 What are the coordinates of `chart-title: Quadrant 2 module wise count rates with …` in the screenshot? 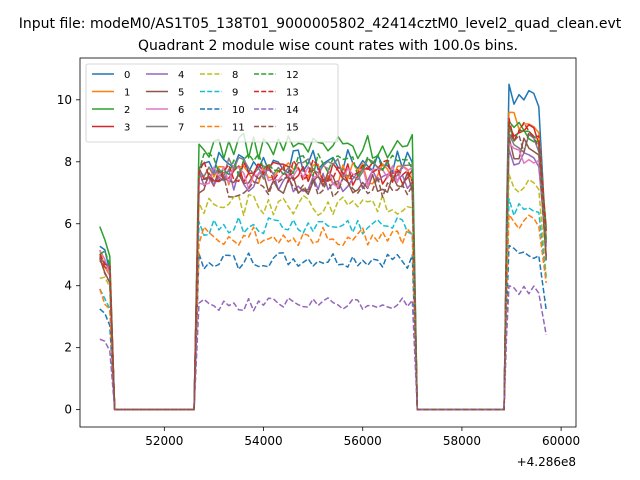 It's located at (328, 46).